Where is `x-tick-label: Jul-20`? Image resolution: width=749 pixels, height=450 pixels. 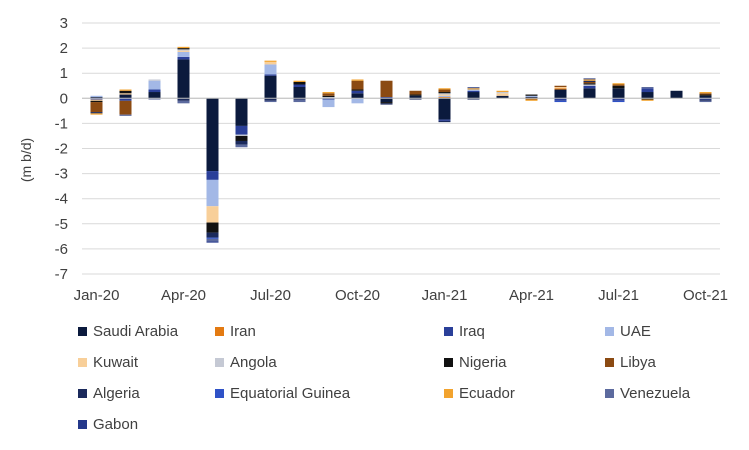
x-tick-label: Jul-20 is located at coordinates (270, 295).